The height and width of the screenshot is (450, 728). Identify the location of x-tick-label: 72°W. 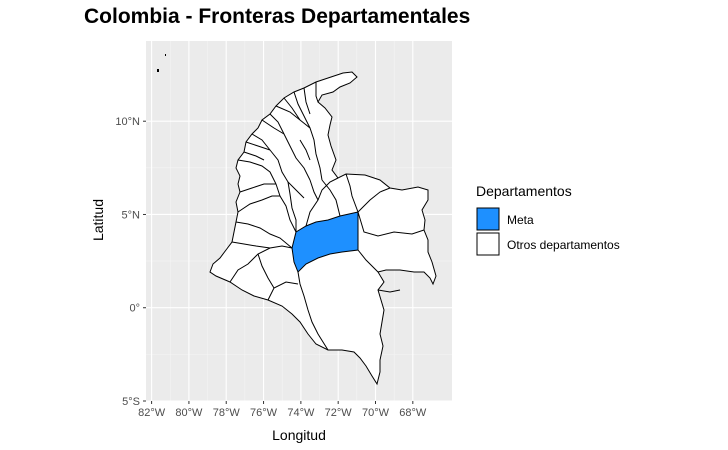
(339, 413).